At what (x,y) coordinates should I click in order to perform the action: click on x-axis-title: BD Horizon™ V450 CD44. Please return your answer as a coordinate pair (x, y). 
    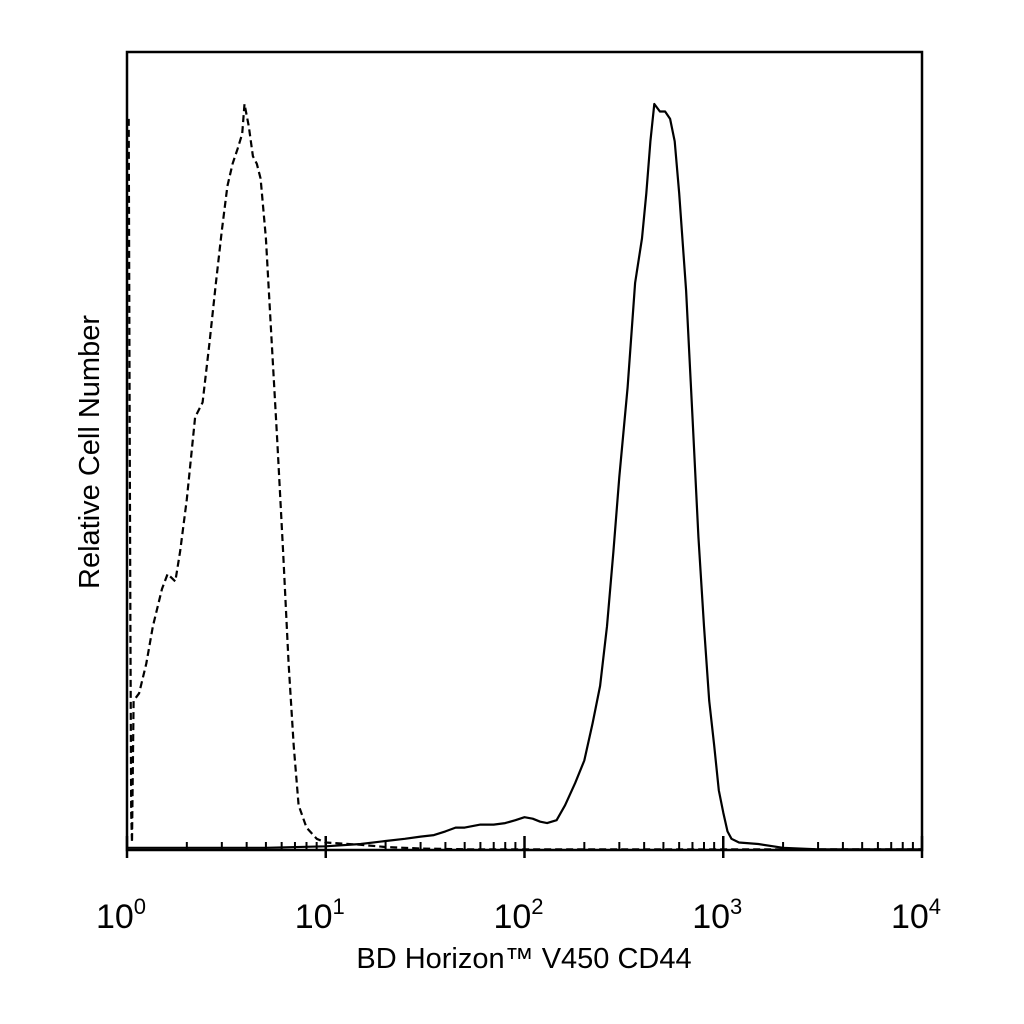
    Looking at the image, I should click on (523, 959).